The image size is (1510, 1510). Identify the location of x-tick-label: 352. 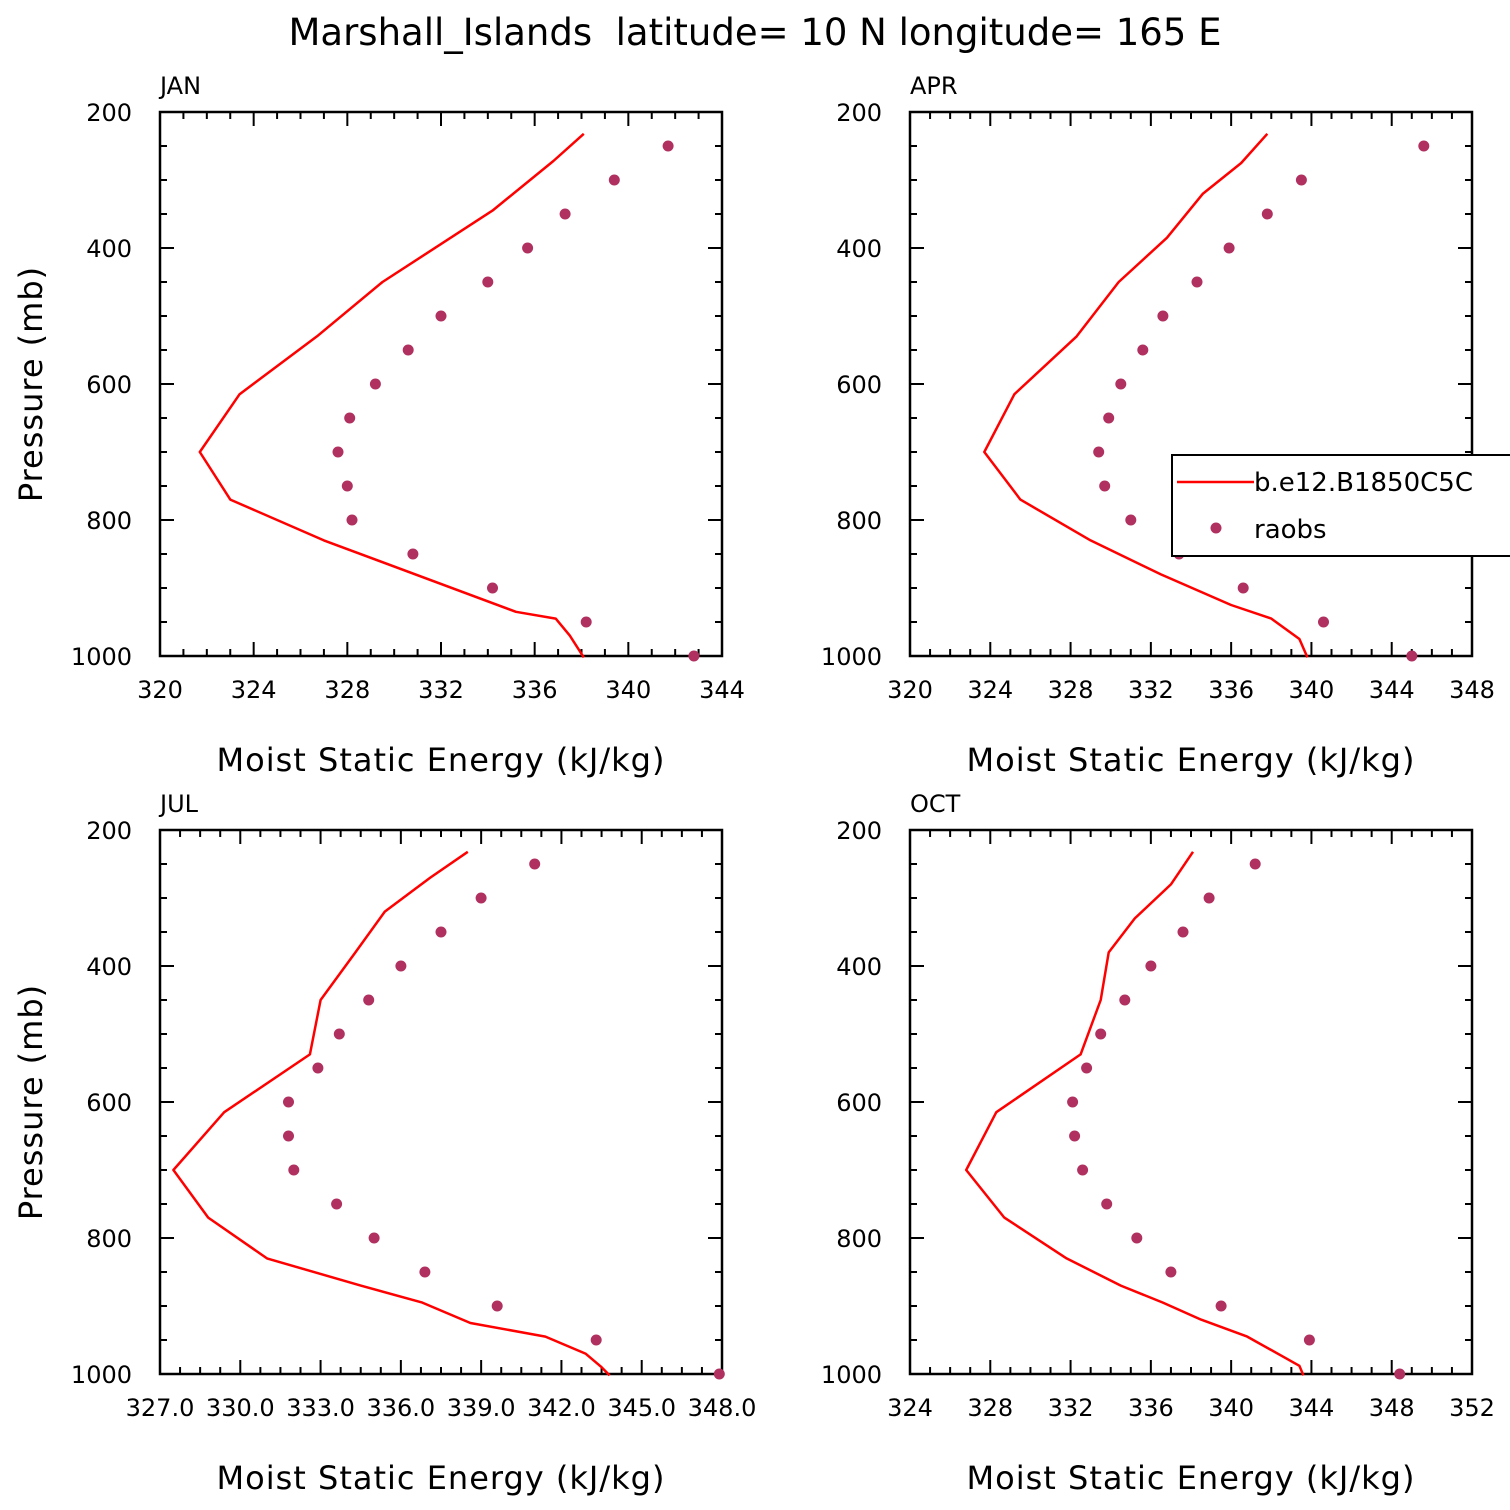
(1472, 1408).